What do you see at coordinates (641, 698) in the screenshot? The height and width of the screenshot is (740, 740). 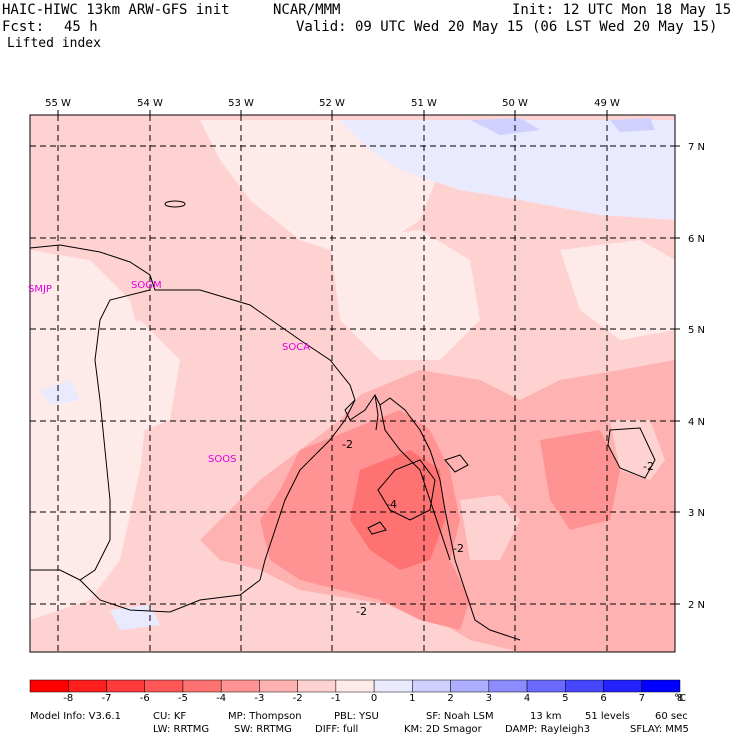 I see `colorbar-tick-label: 7` at bounding box center [641, 698].